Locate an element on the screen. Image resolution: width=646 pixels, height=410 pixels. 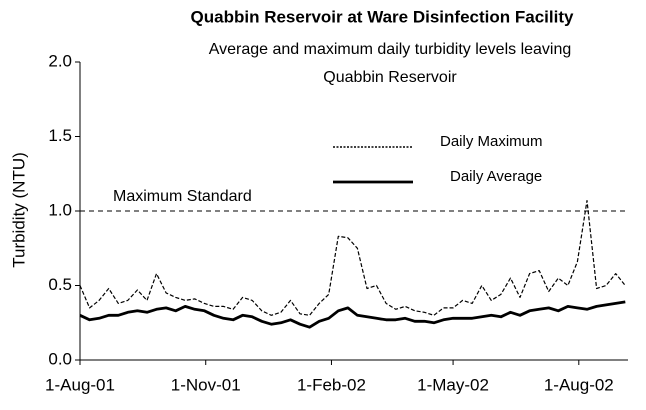
y-tick-label: 1.0 is located at coordinates (60, 209).